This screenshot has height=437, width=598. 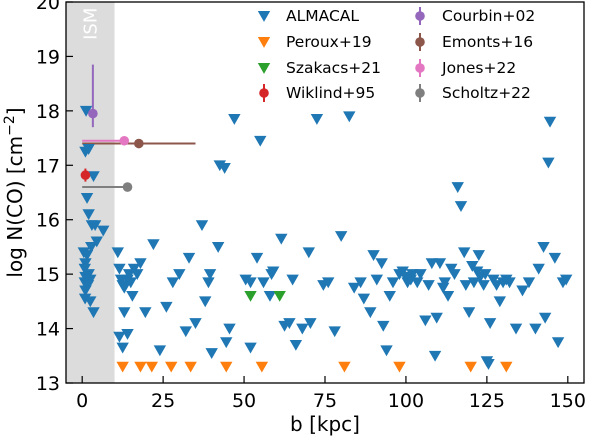 What do you see at coordinates (250, 296) in the screenshot?
I see `szakacs-21-point` at bounding box center [250, 296].